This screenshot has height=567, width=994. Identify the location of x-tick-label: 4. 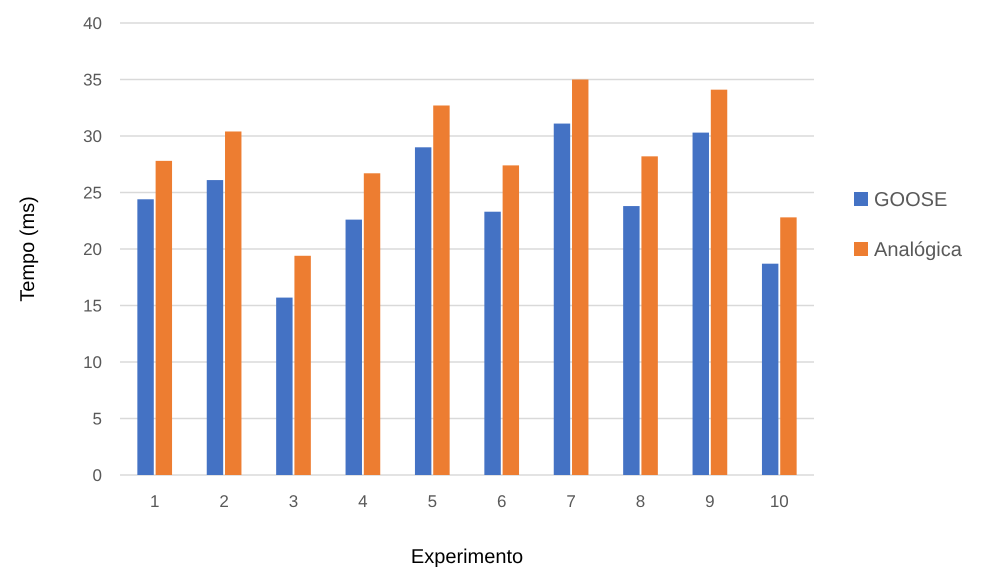
(363, 501).